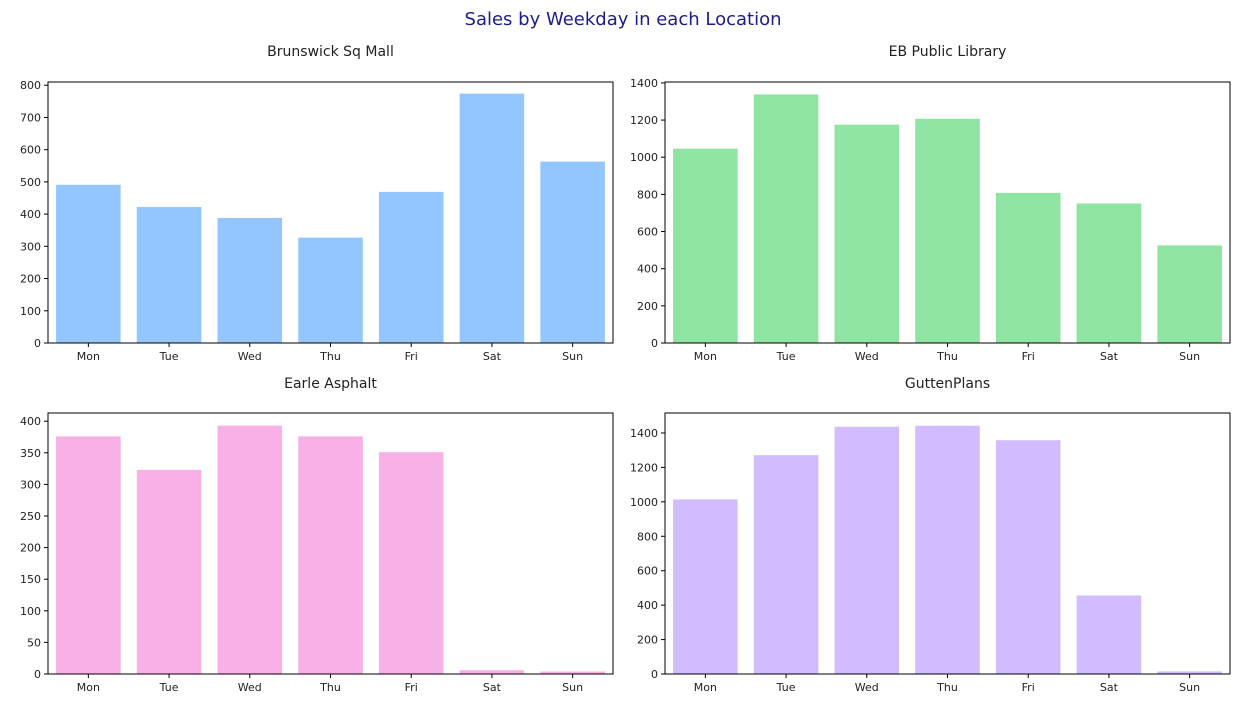 The height and width of the screenshot is (705, 1246). Describe the element at coordinates (30, 182) in the screenshot. I see `y-tick-label: 500` at that location.